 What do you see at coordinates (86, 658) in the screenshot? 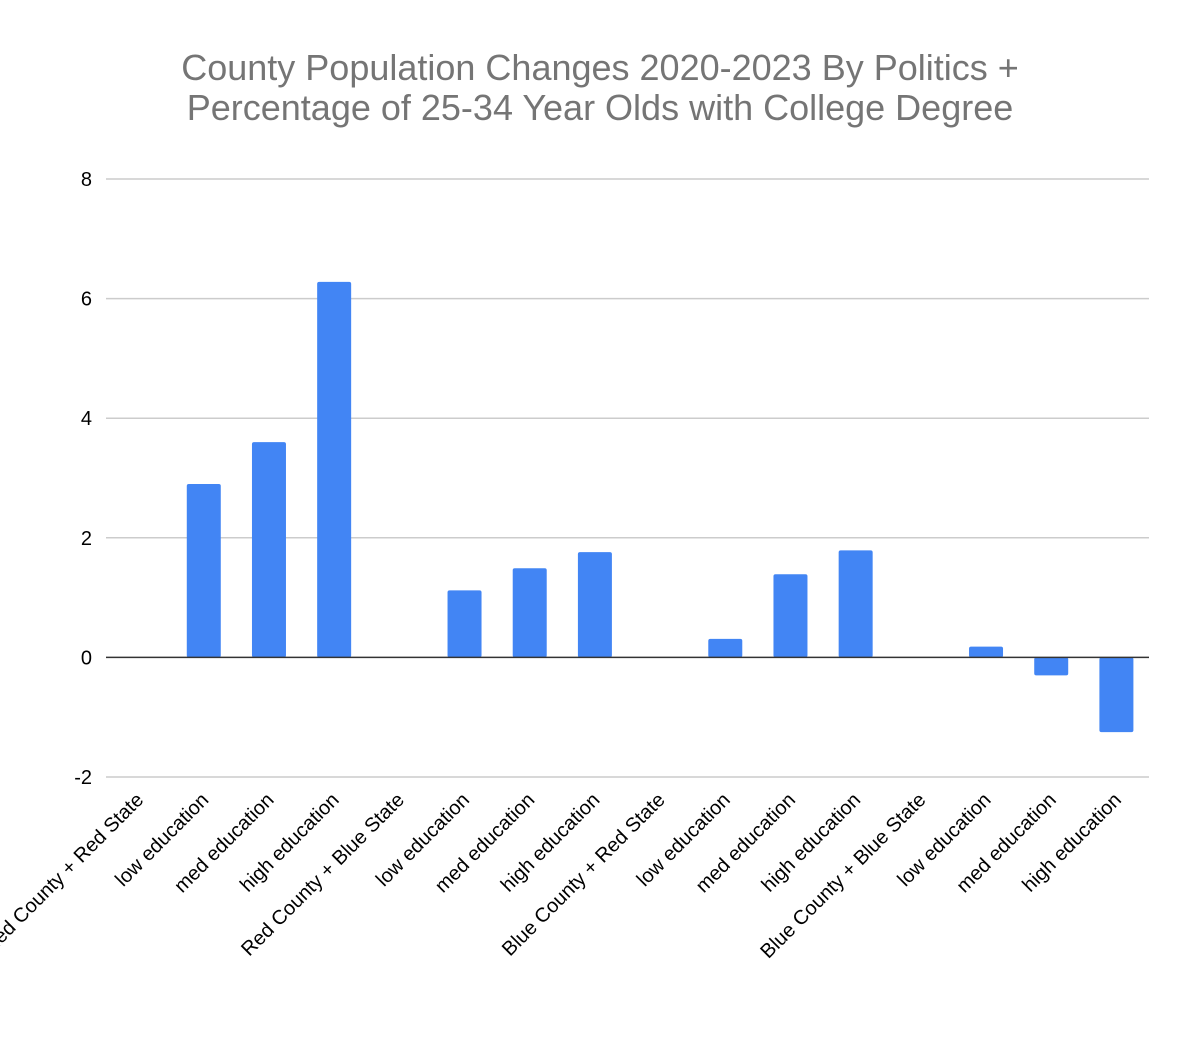
I see `y-tick-label: 0` at bounding box center [86, 658].